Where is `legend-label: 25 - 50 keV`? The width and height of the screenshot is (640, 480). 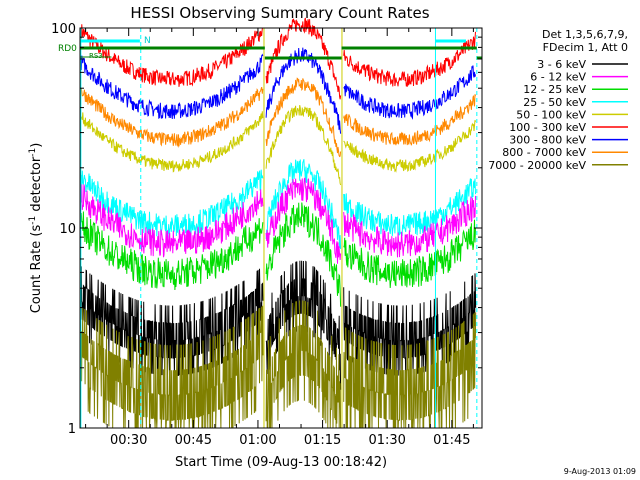
legend-label: 25 - 50 keV is located at coordinates (554, 102).